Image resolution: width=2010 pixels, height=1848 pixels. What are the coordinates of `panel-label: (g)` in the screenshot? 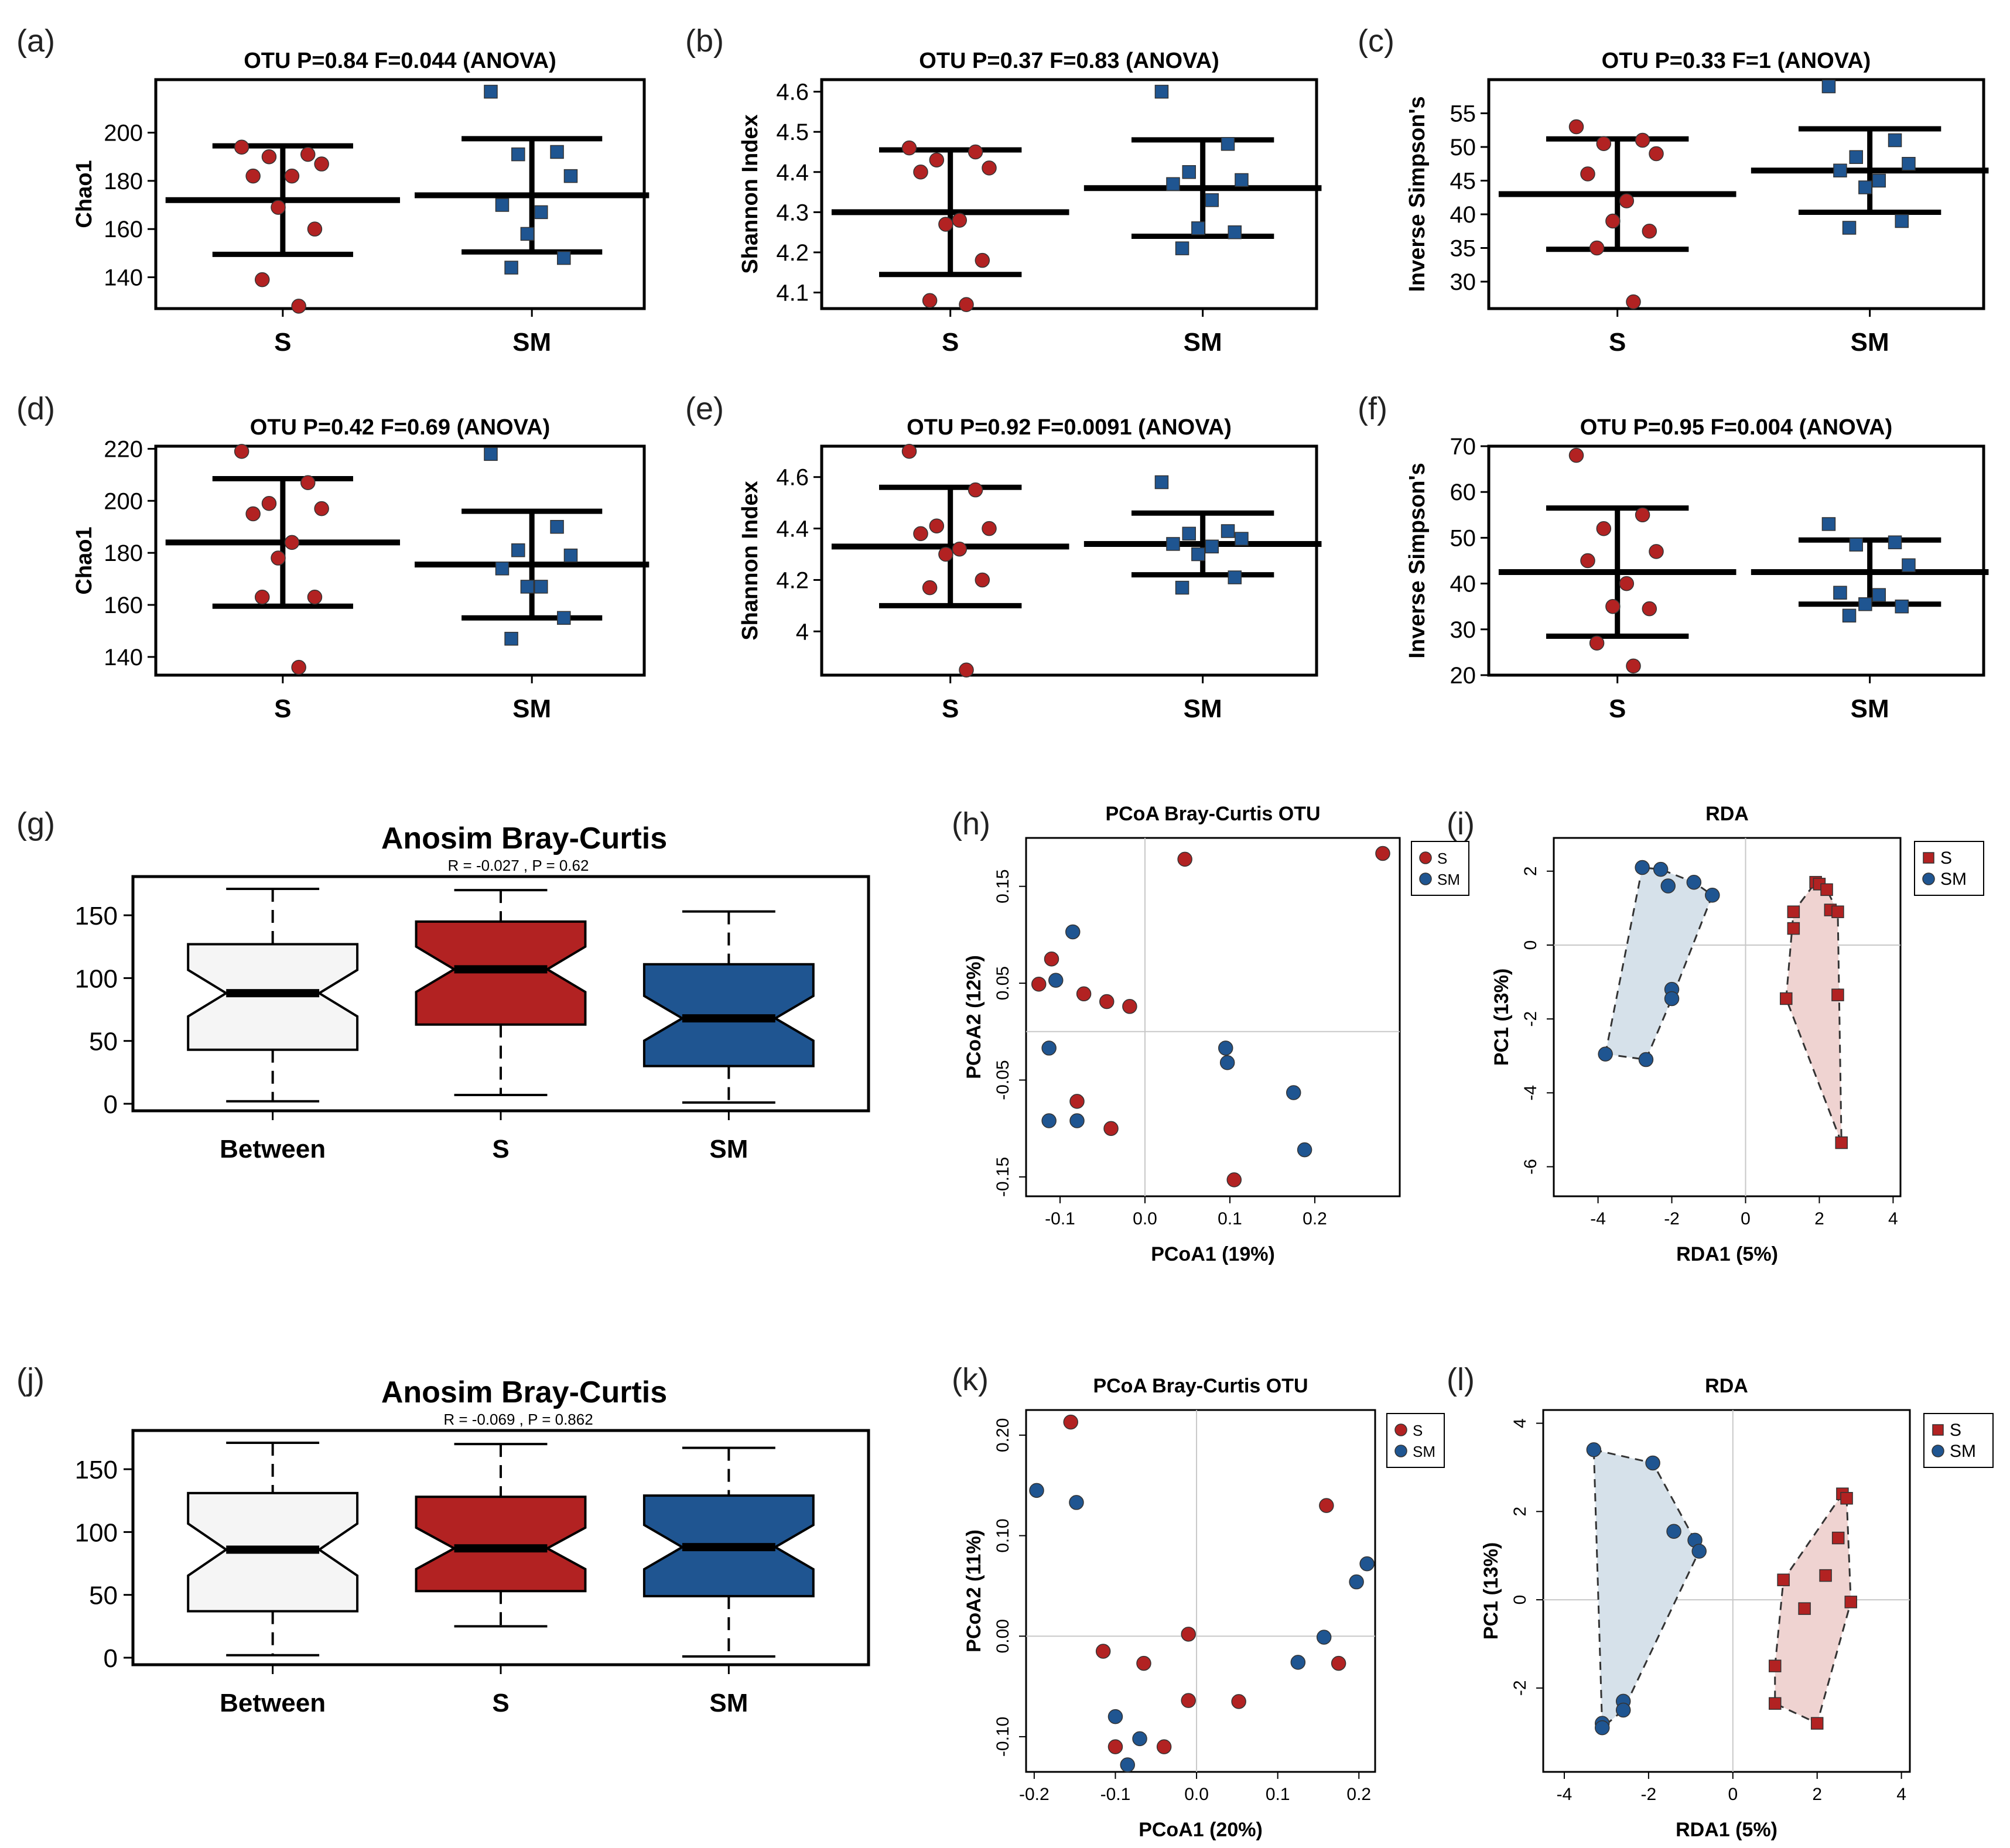 It's located at (35, 823).